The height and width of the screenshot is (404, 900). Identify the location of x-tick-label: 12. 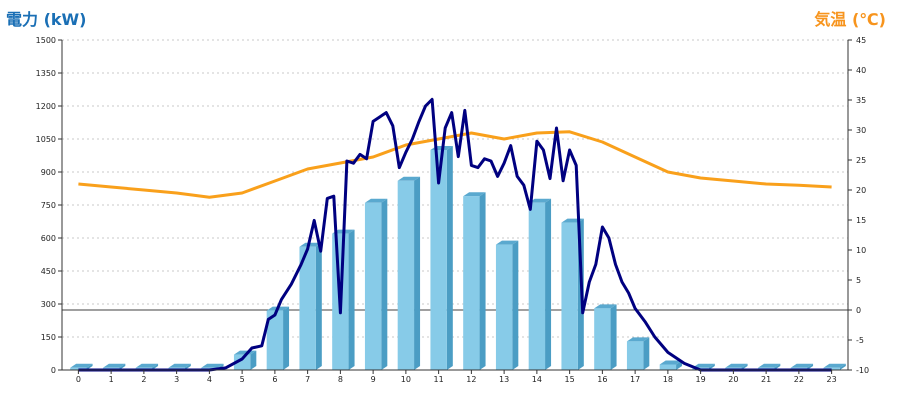
(471, 379).